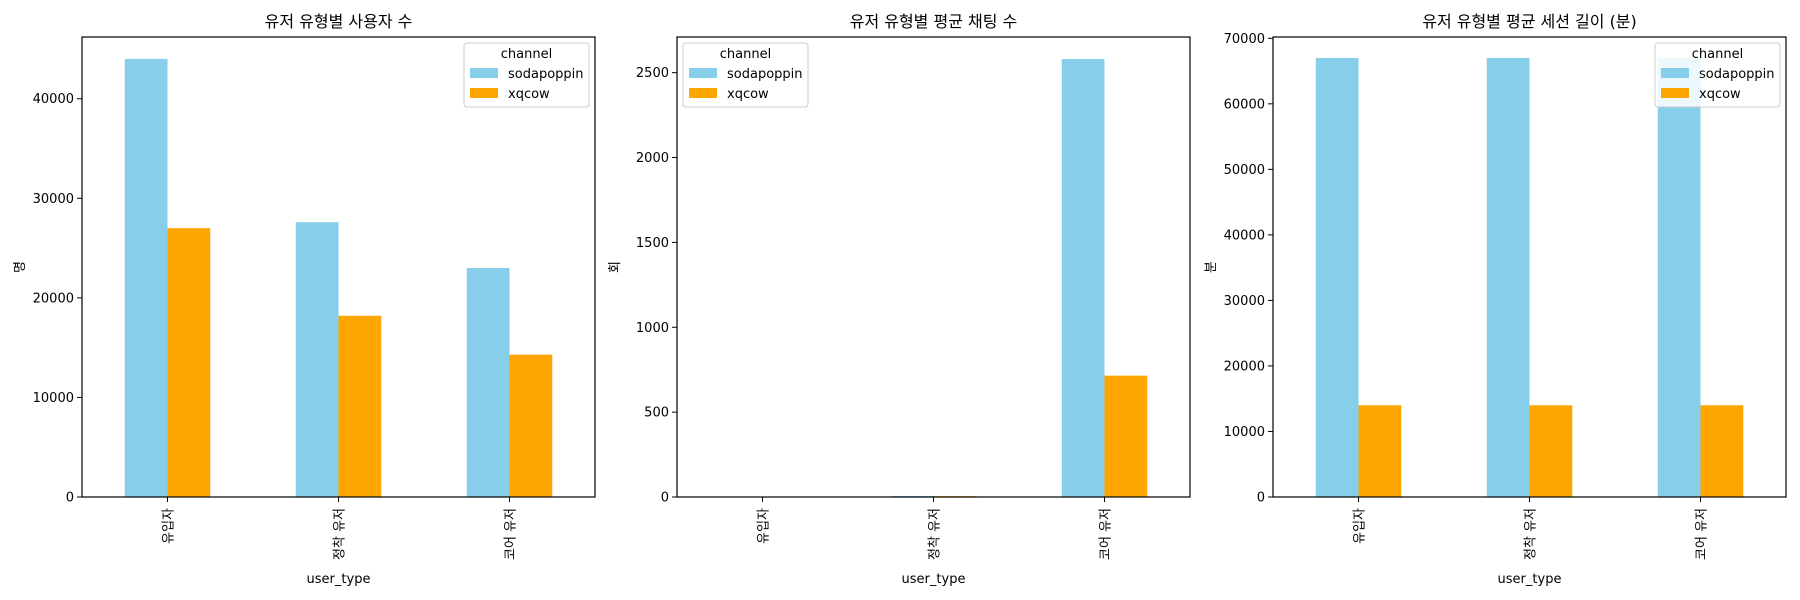  What do you see at coordinates (339, 21) in the screenshot?
I see `chart-title: 유저 유형별 사용자 수` at bounding box center [339, 21].